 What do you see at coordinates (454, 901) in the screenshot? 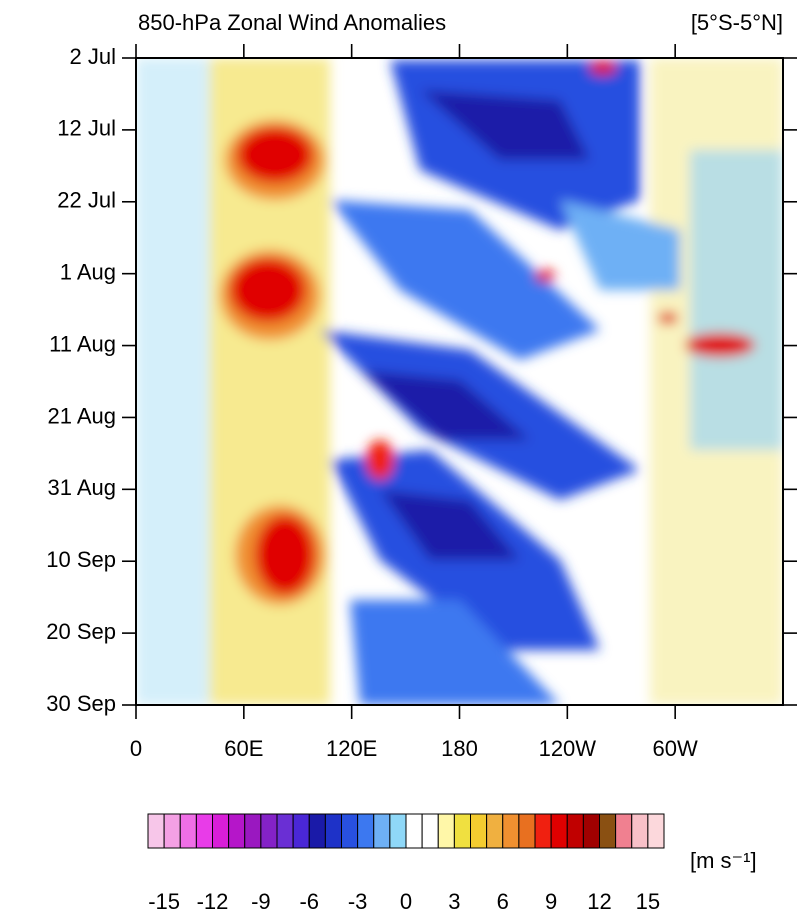
I see `colorbar-tick-label: 3` at bounding box center [454, 901].